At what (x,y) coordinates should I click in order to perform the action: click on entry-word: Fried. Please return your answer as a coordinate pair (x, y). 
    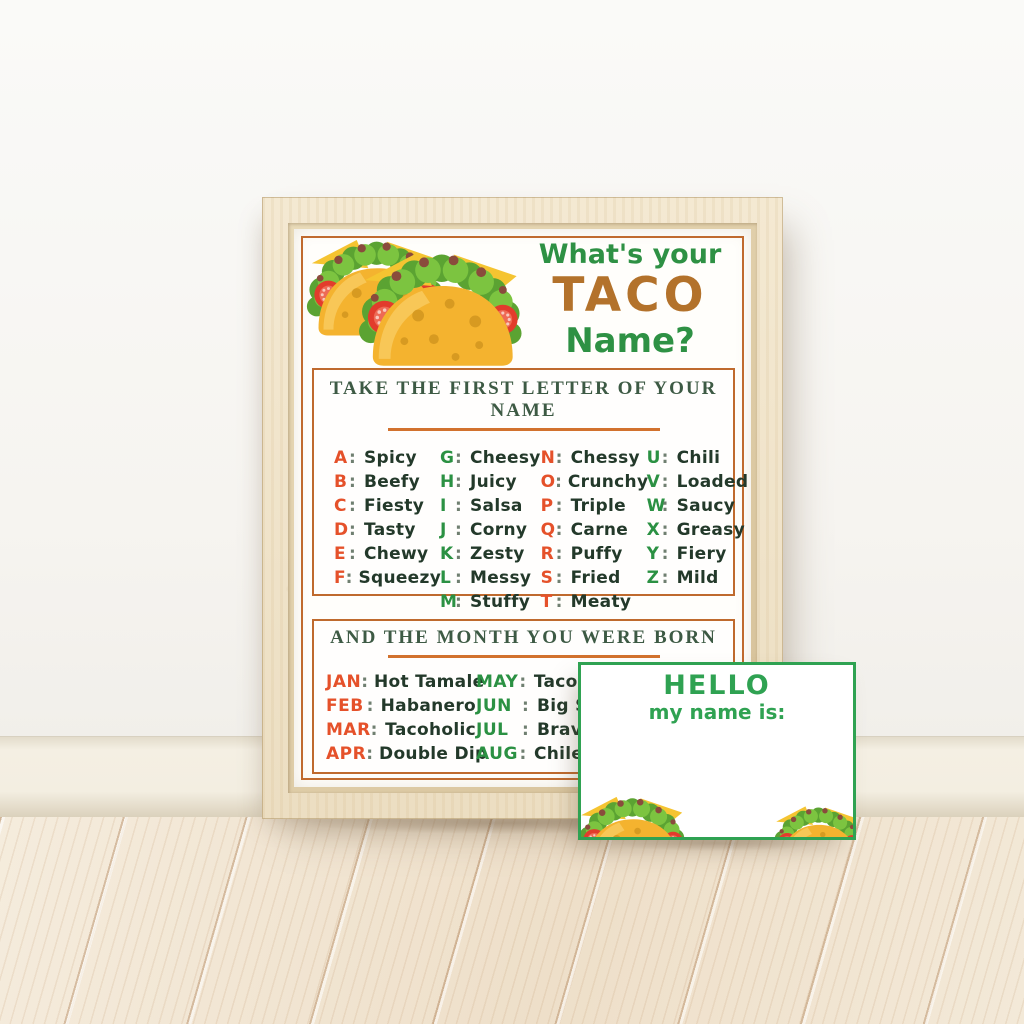
    Looking at the image, I should click on (595, 578).